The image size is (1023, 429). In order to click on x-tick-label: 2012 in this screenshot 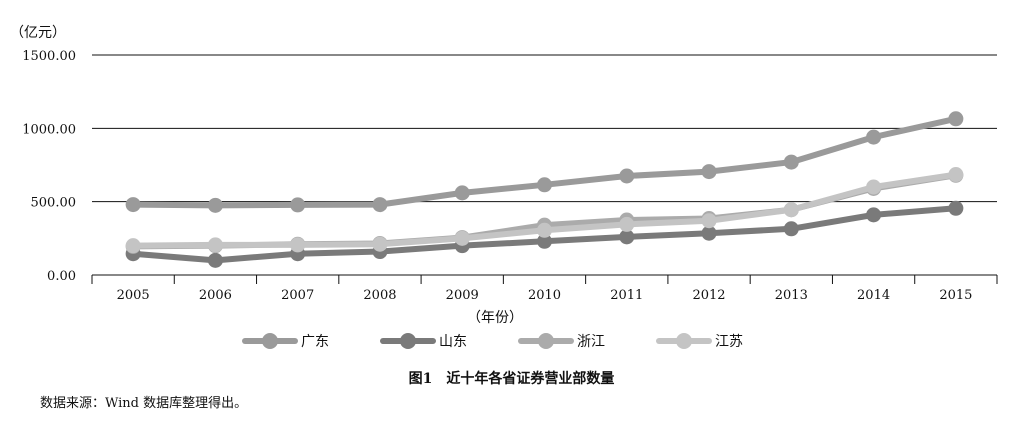, I will do `click(708, 295)`.